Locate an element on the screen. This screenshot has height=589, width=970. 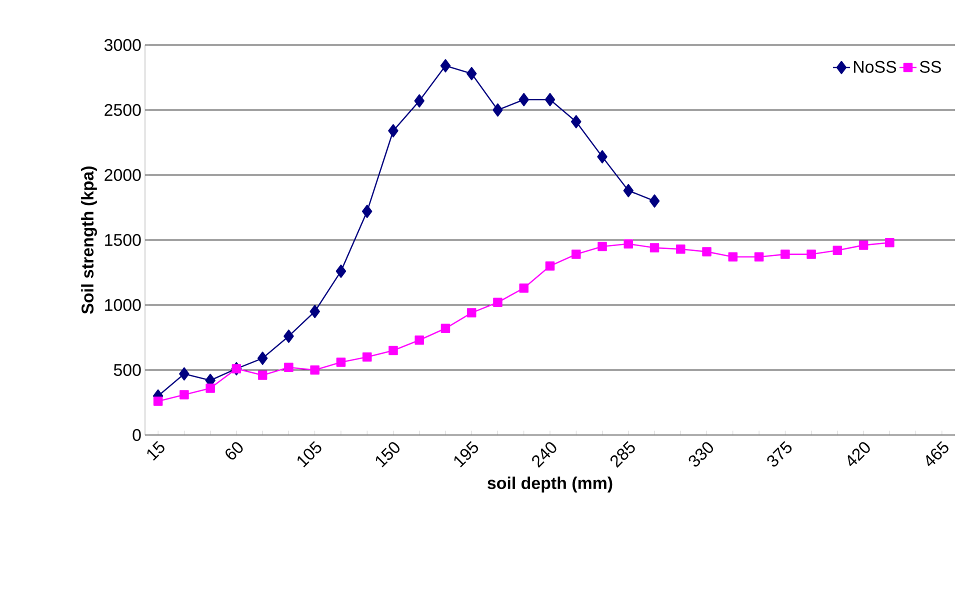
y-tick-label: 2500 is located at coordinates (122, 110).